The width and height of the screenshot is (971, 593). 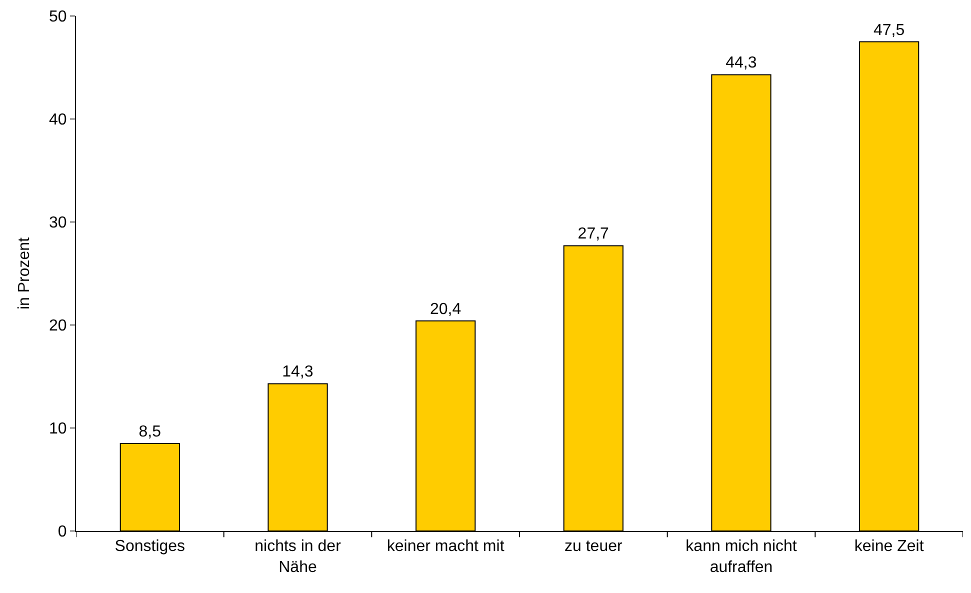 I want to click on y-tick-label: 20, so click(x=58, y=326).